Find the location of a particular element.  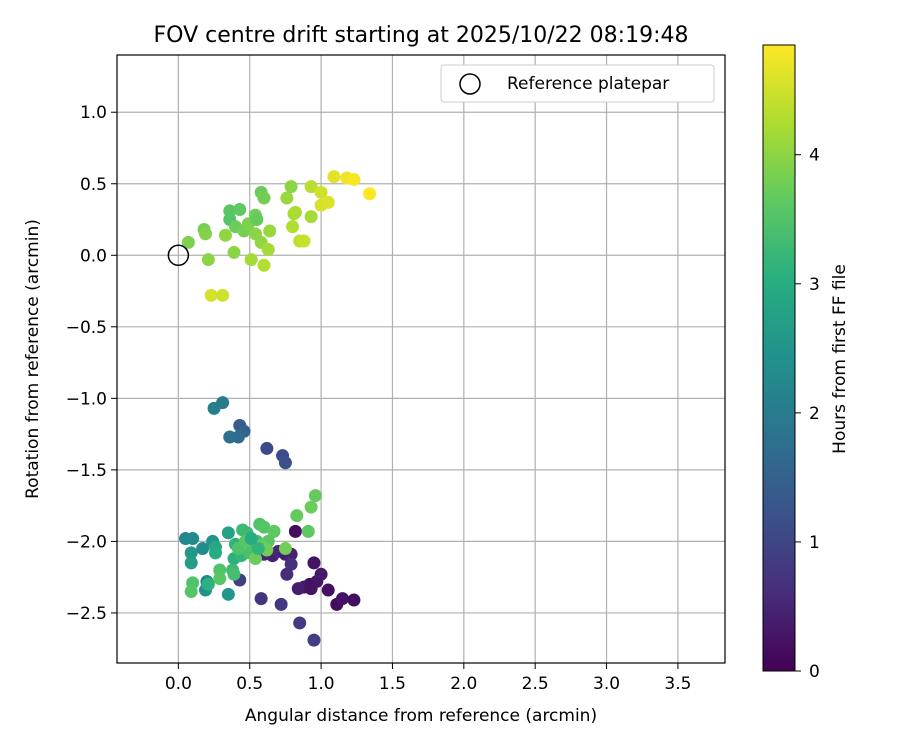

y-tick-label: −2.0 is located at coordinates (86, 542).